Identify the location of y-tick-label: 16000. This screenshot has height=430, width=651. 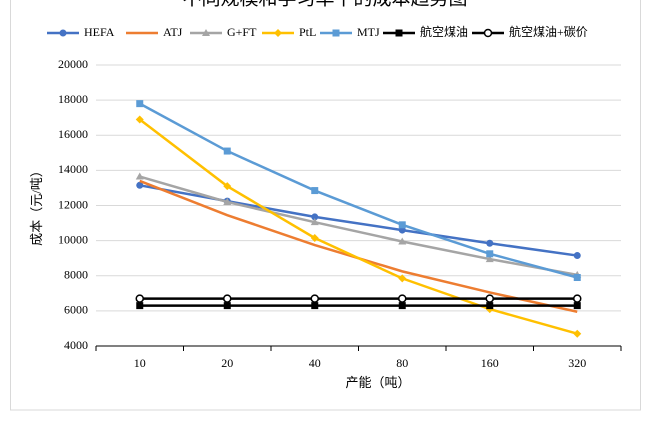
(73, 134).